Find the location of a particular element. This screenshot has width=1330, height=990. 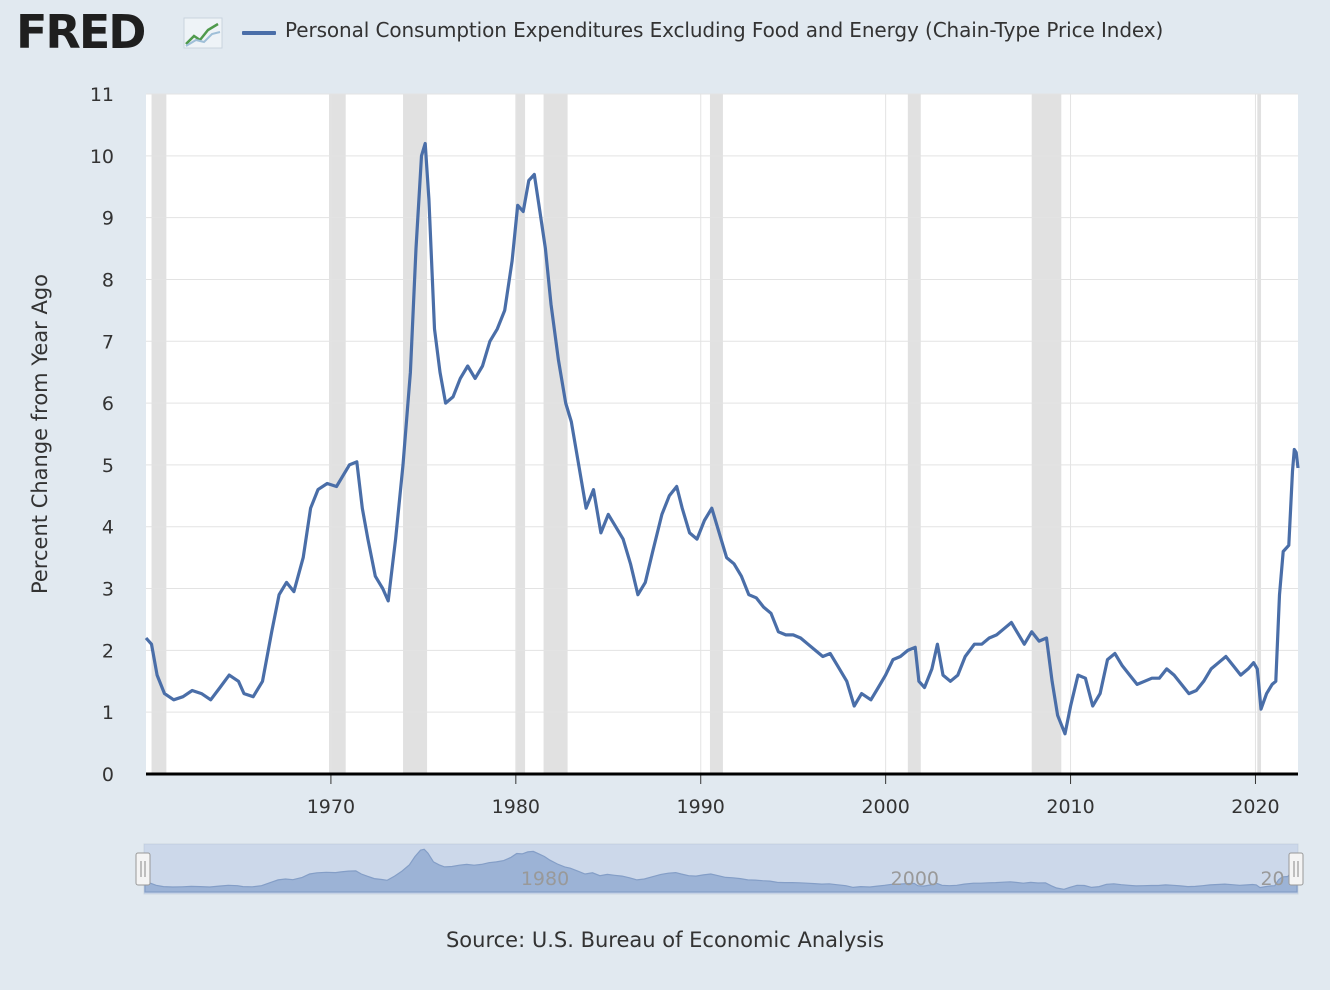

fred-logo-graph-icon is located at coordinates (203, 33).